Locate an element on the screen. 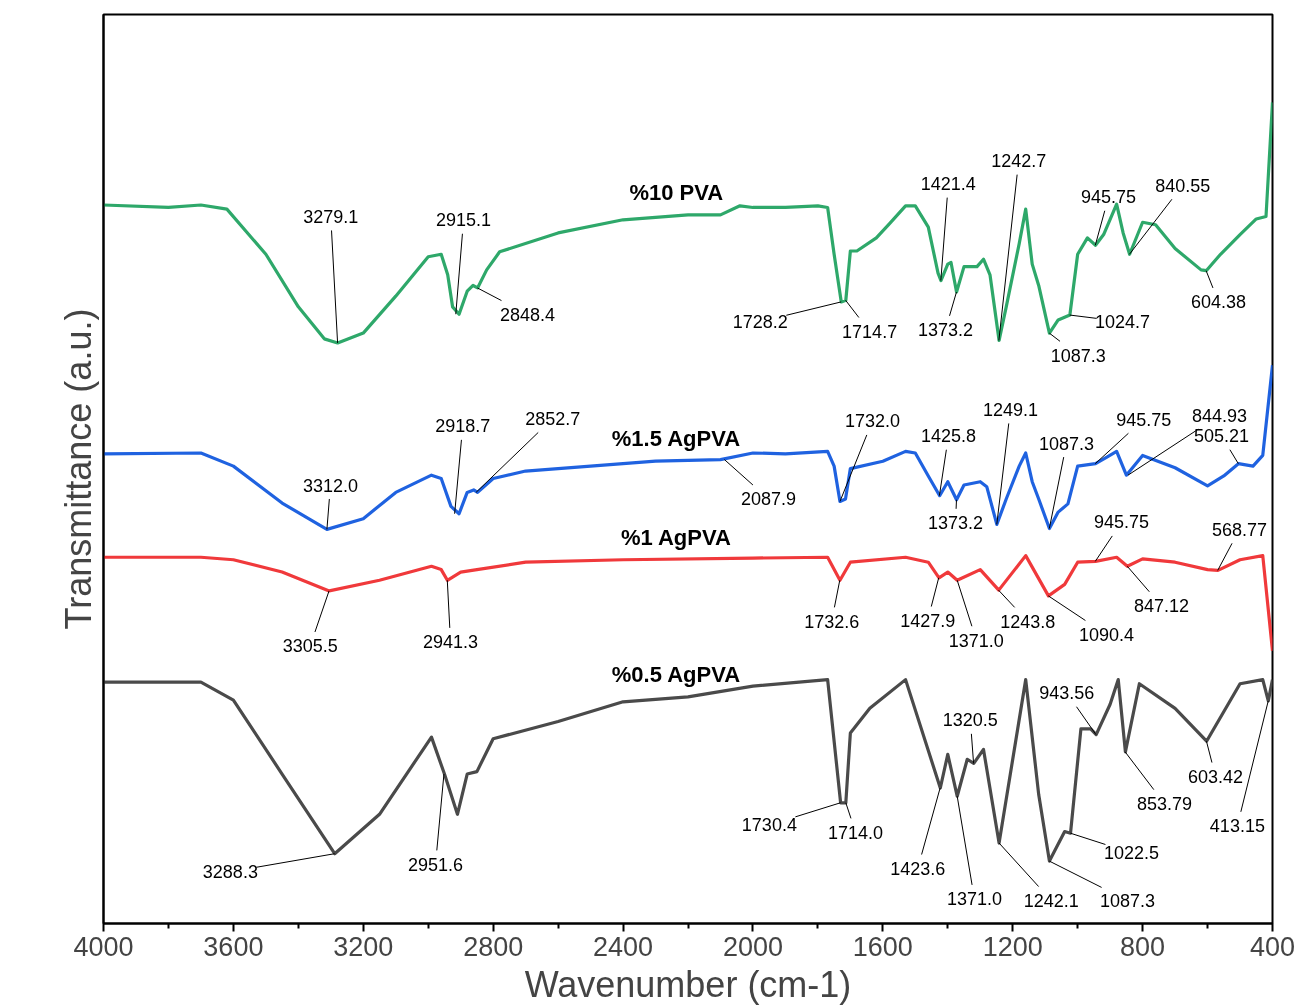 This screenshot has height=1007, width=1305. annotation: 604.38 is located at coordinates (1218, 302).